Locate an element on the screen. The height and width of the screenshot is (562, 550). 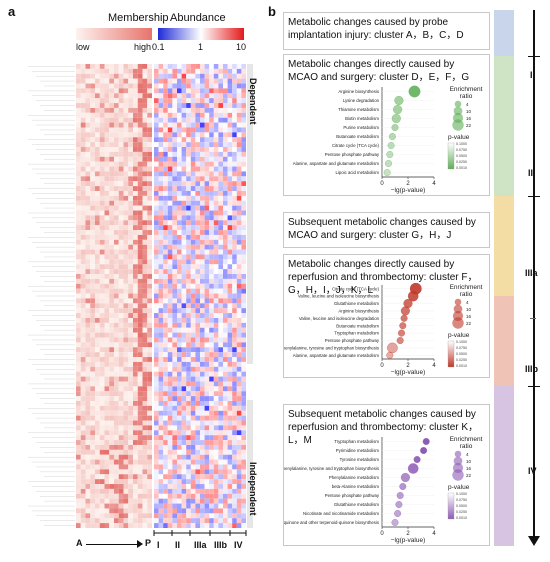
x-tick-label: 2 is located at coordinates (408, 534).